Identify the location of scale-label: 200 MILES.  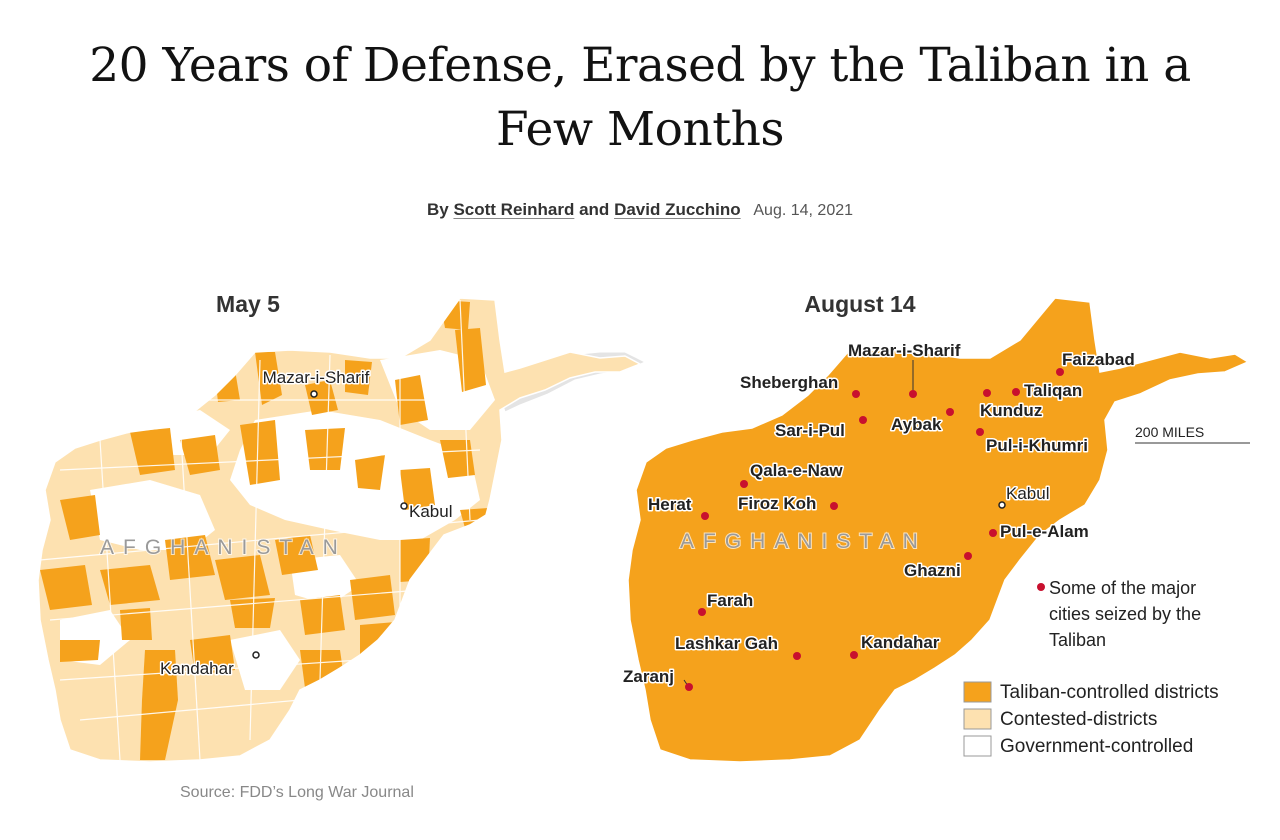
(1169, 432).